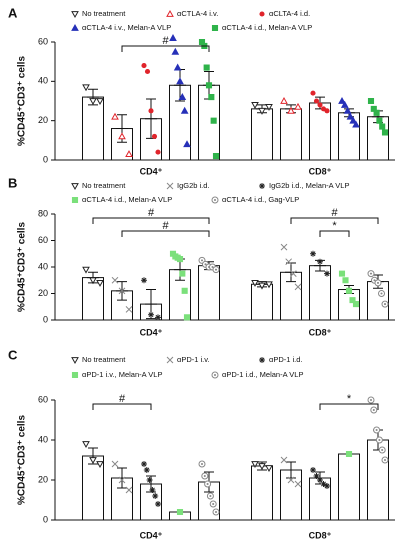  I want to click on legend-label: αCTLA-4 i.v., so click(197, 13).